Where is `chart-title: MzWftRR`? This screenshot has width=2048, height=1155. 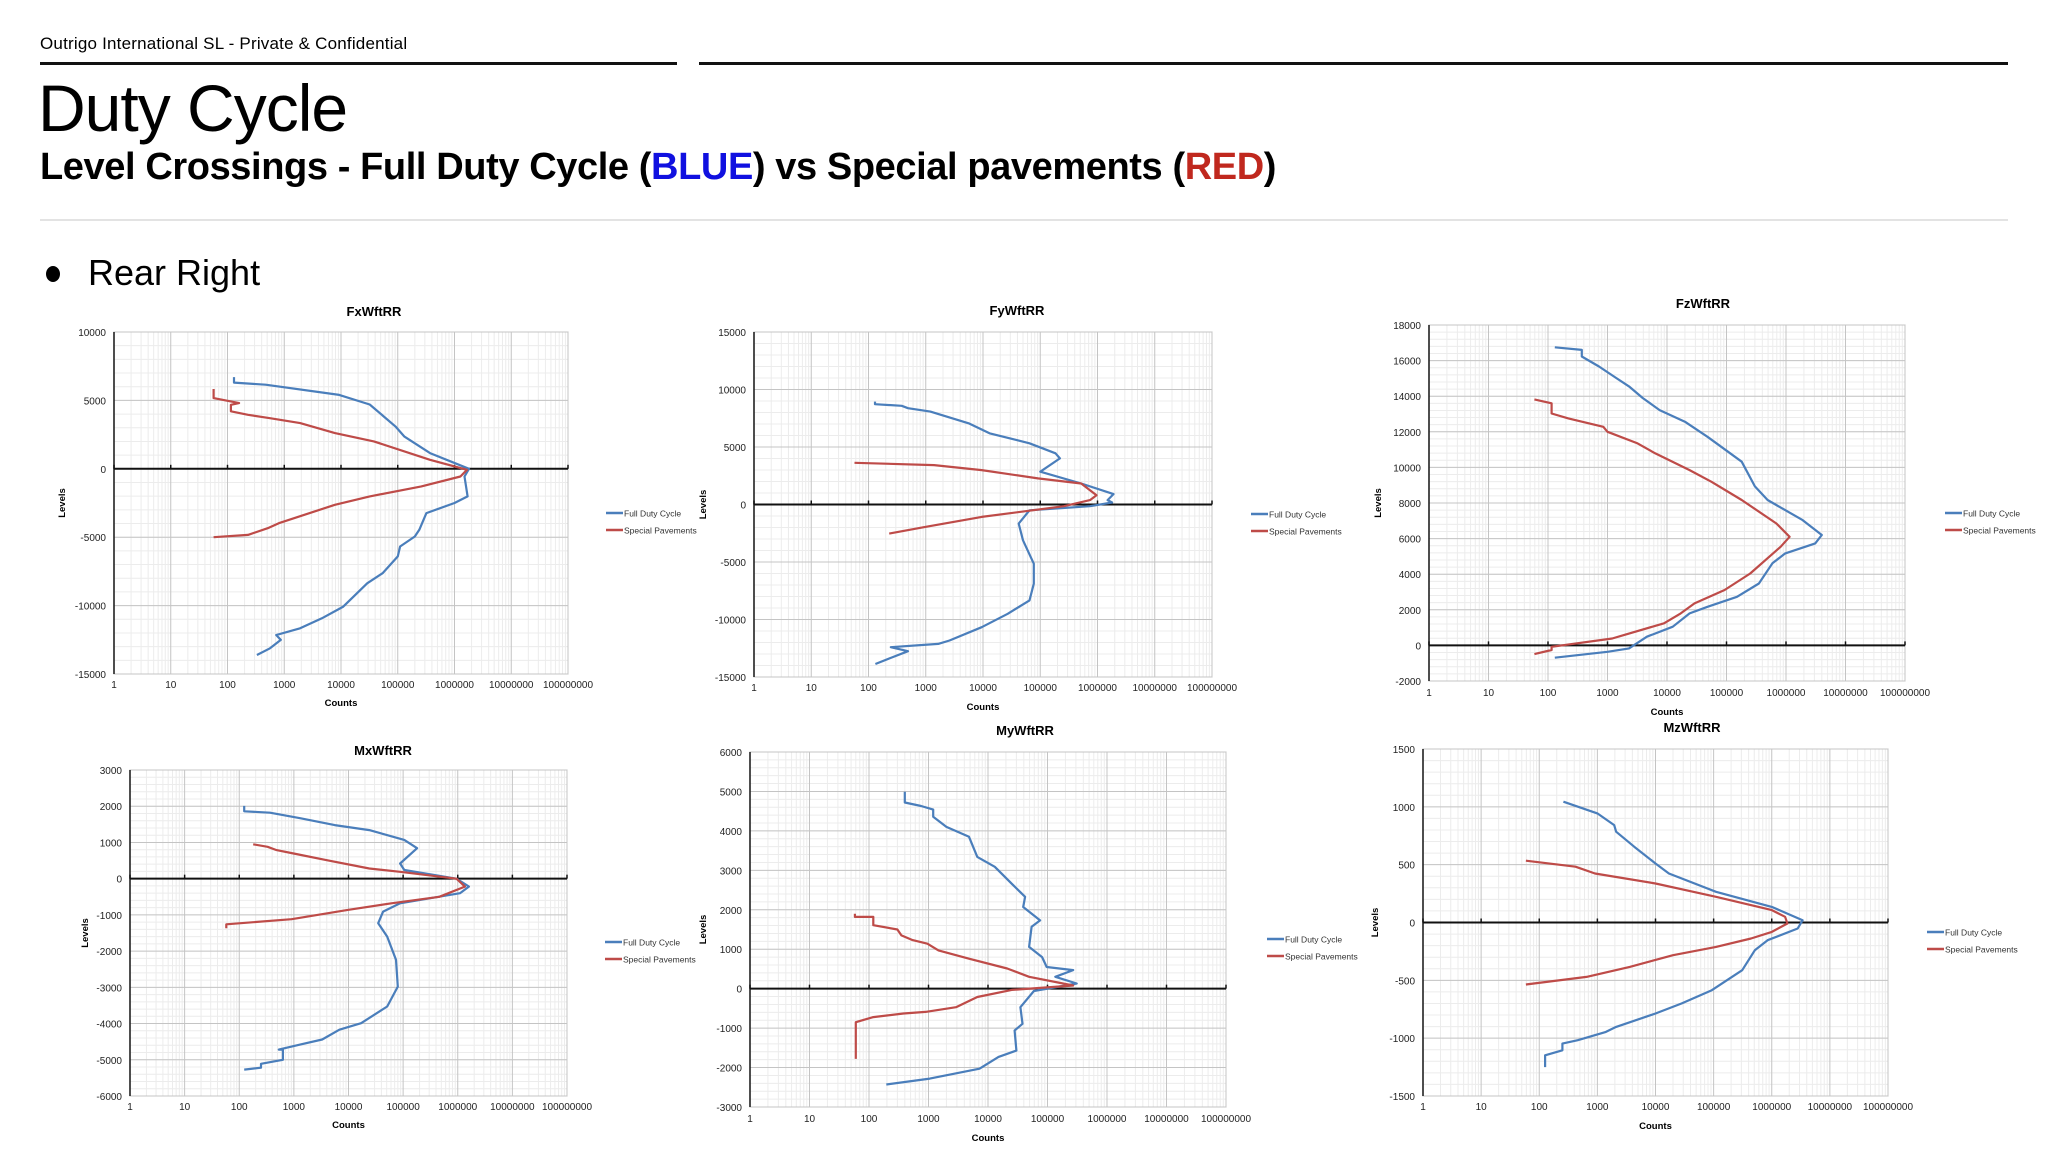 chart-title: MzWftRR is located at coordinates (1692, 727).